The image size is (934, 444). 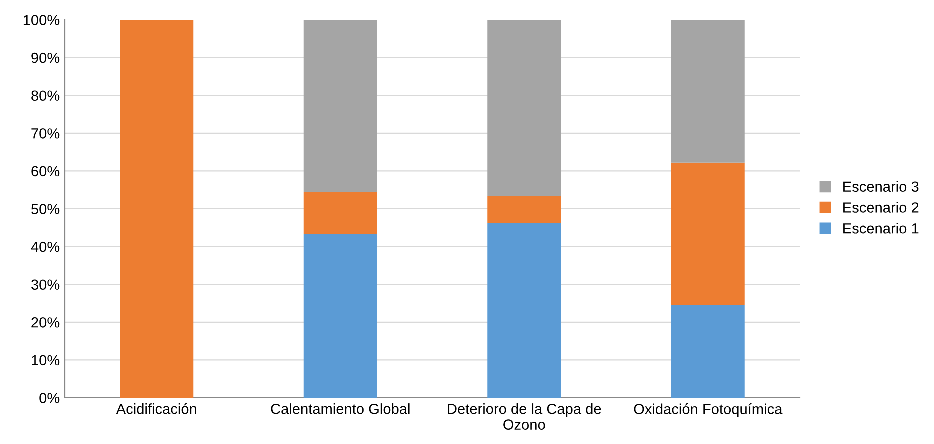 I want to click on y-tick-label: 10%, so click(x=46, y=360).